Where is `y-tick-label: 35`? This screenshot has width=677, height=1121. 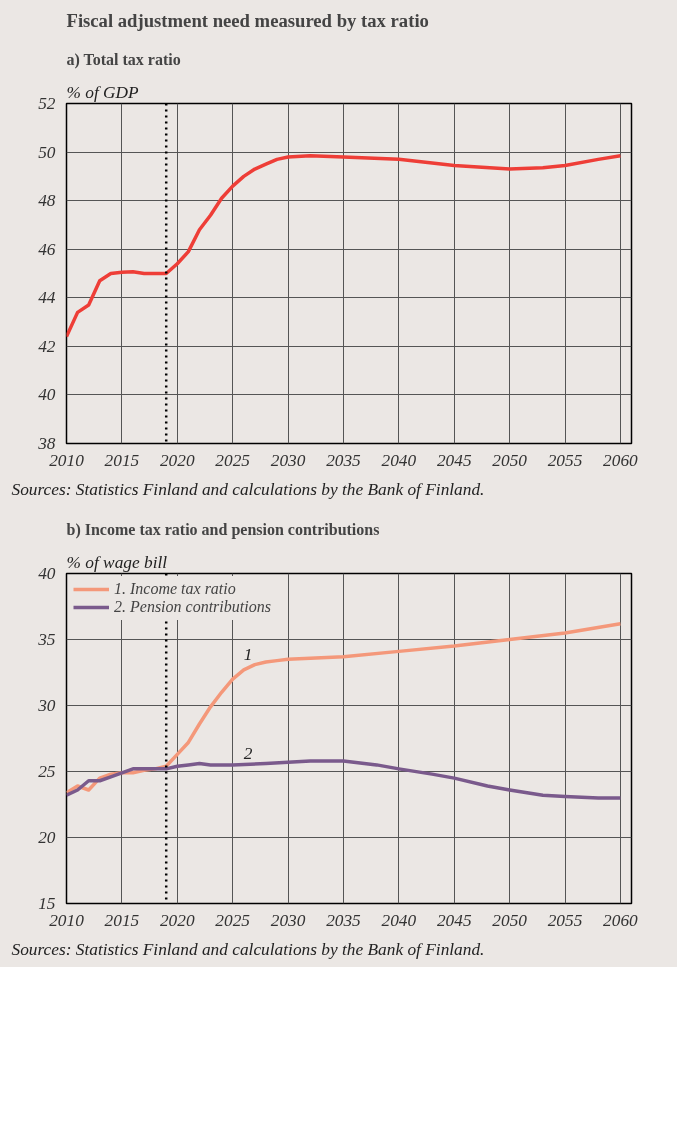
y-tick-label: 35 is located at coordinates (46, 639).